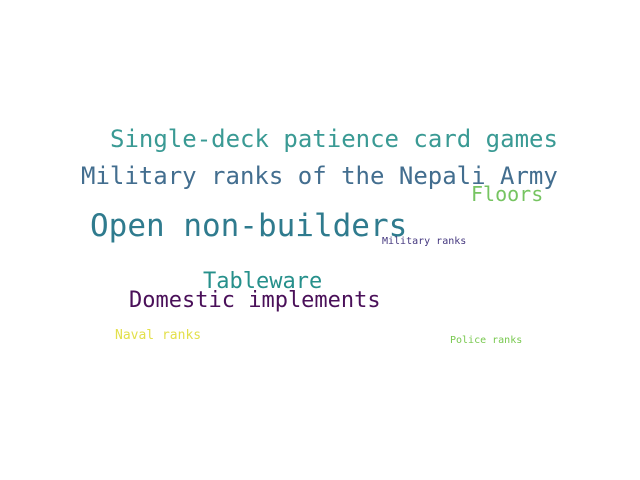 The height and width of the screenshot is (480, 640). I want to click on word-police-ranks: Police ranks, so click(486, 340).